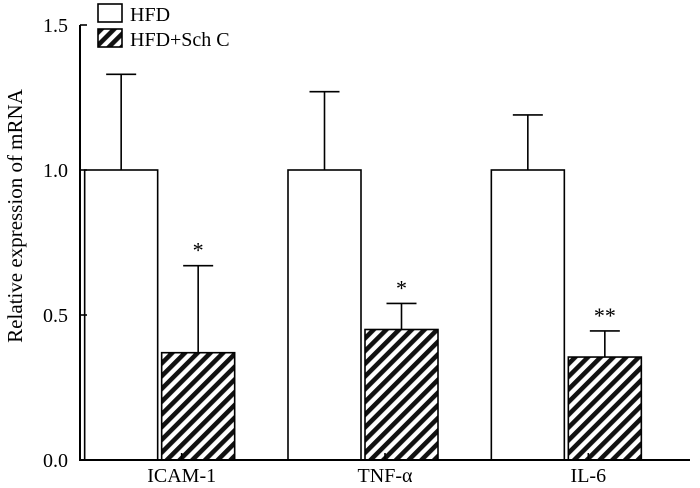 The height and width of the screenshot is (488, 700). I want to click on y-tick-label: 1.0, so click(55, 171).